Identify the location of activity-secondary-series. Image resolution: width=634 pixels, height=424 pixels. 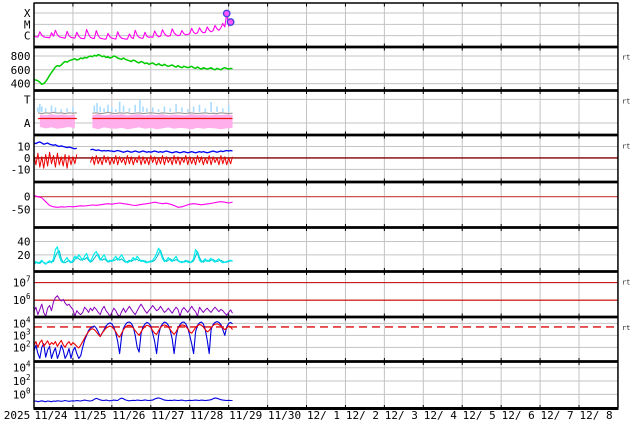
(133, 257).